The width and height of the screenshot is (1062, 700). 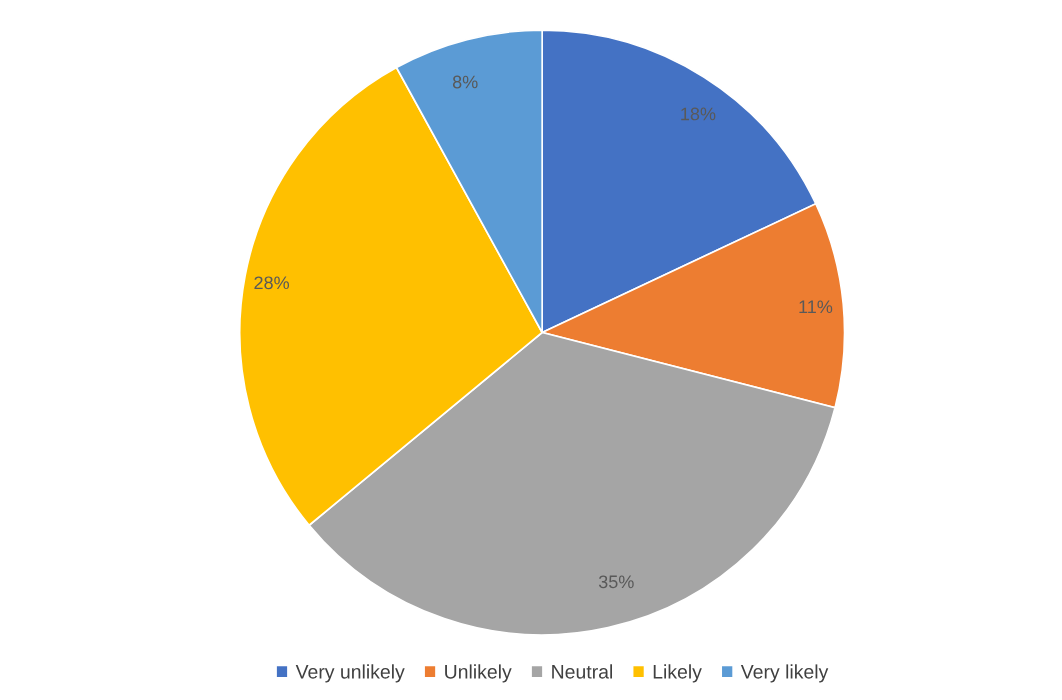 What do you see at coordinates (698, 114) in the screenshot?
I see `data-label: 18%` at bounding box center [698, 114].